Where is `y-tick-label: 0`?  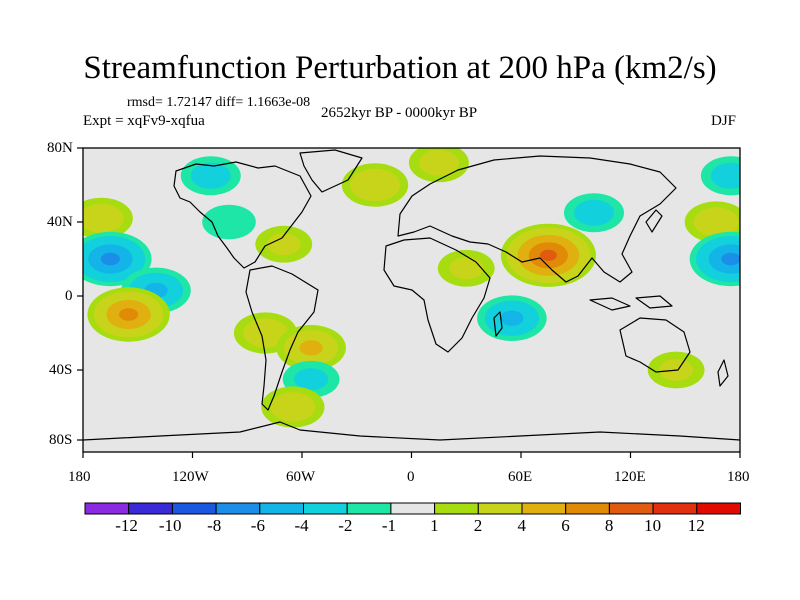
y-tick-label: 0 is located at coordinates (69, 296).